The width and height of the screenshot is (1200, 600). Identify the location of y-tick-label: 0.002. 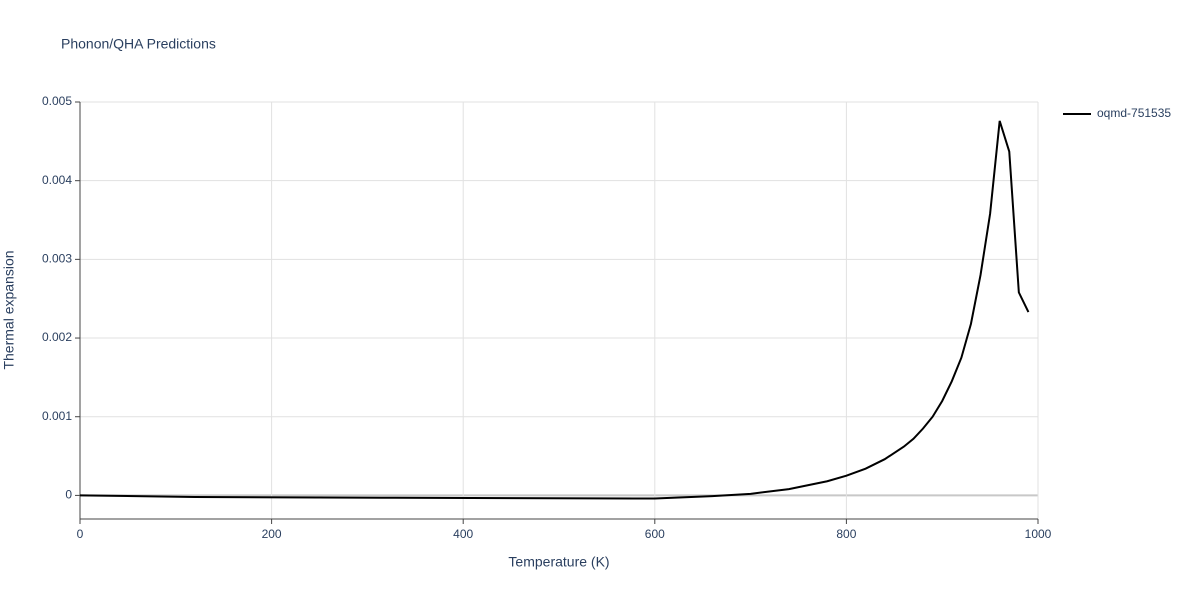
(57, 337).